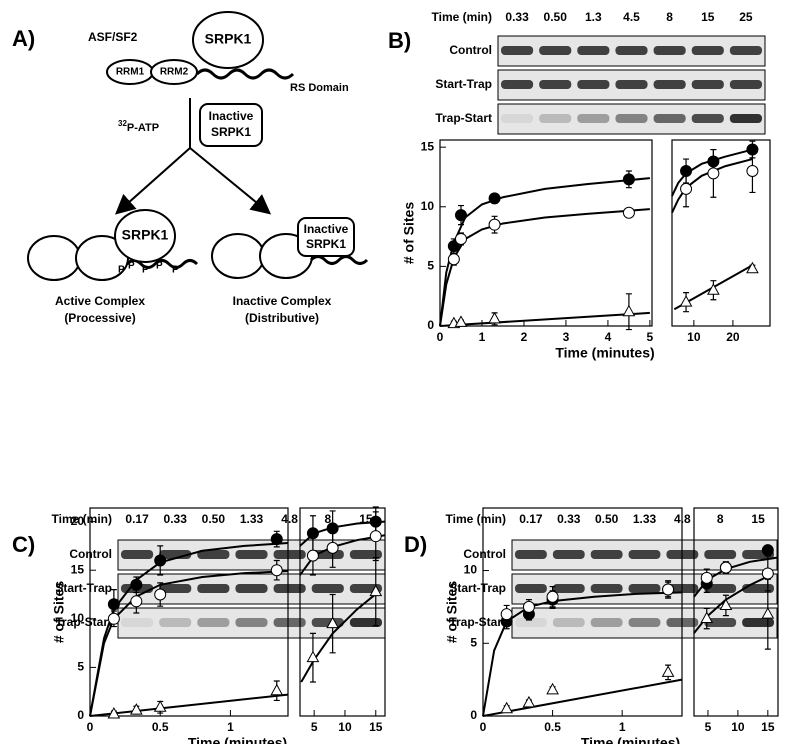 The height and width of the screenshot is (744, 800). What do you see at coordinates (415, 544) in the screenshot?
I see `panel-label: D)` at bounding box center [415, 544].